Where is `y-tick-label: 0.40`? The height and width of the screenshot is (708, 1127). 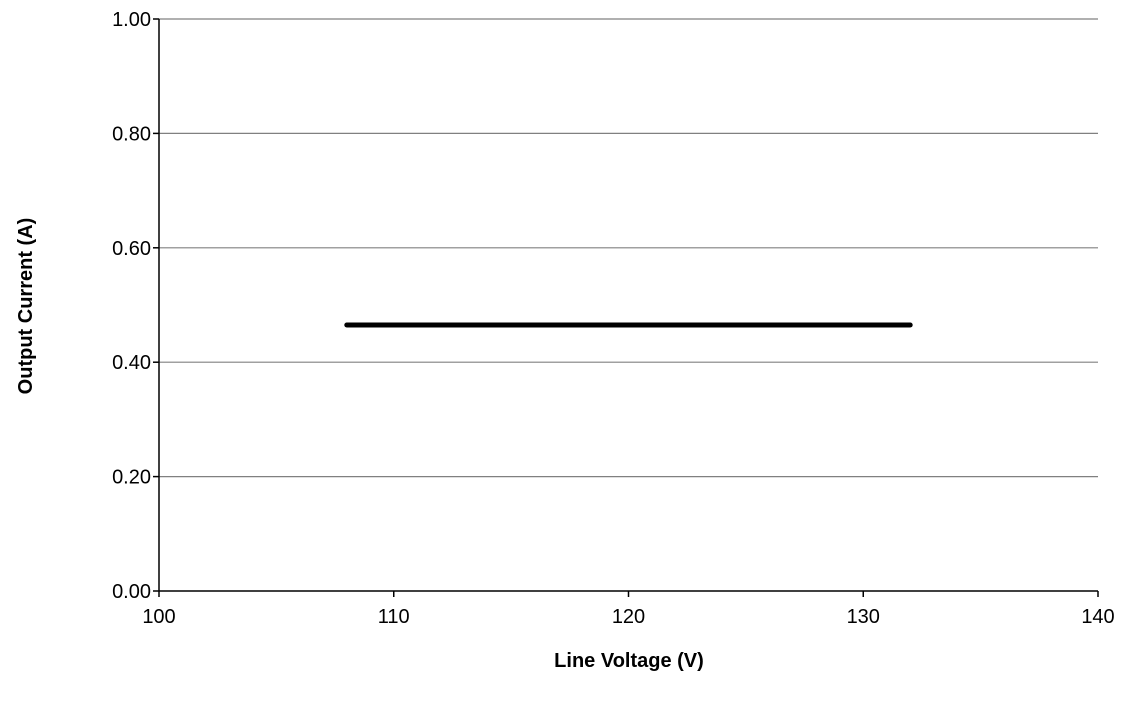
y-tick-label: 0.40 is located at coordinates (131, 363).